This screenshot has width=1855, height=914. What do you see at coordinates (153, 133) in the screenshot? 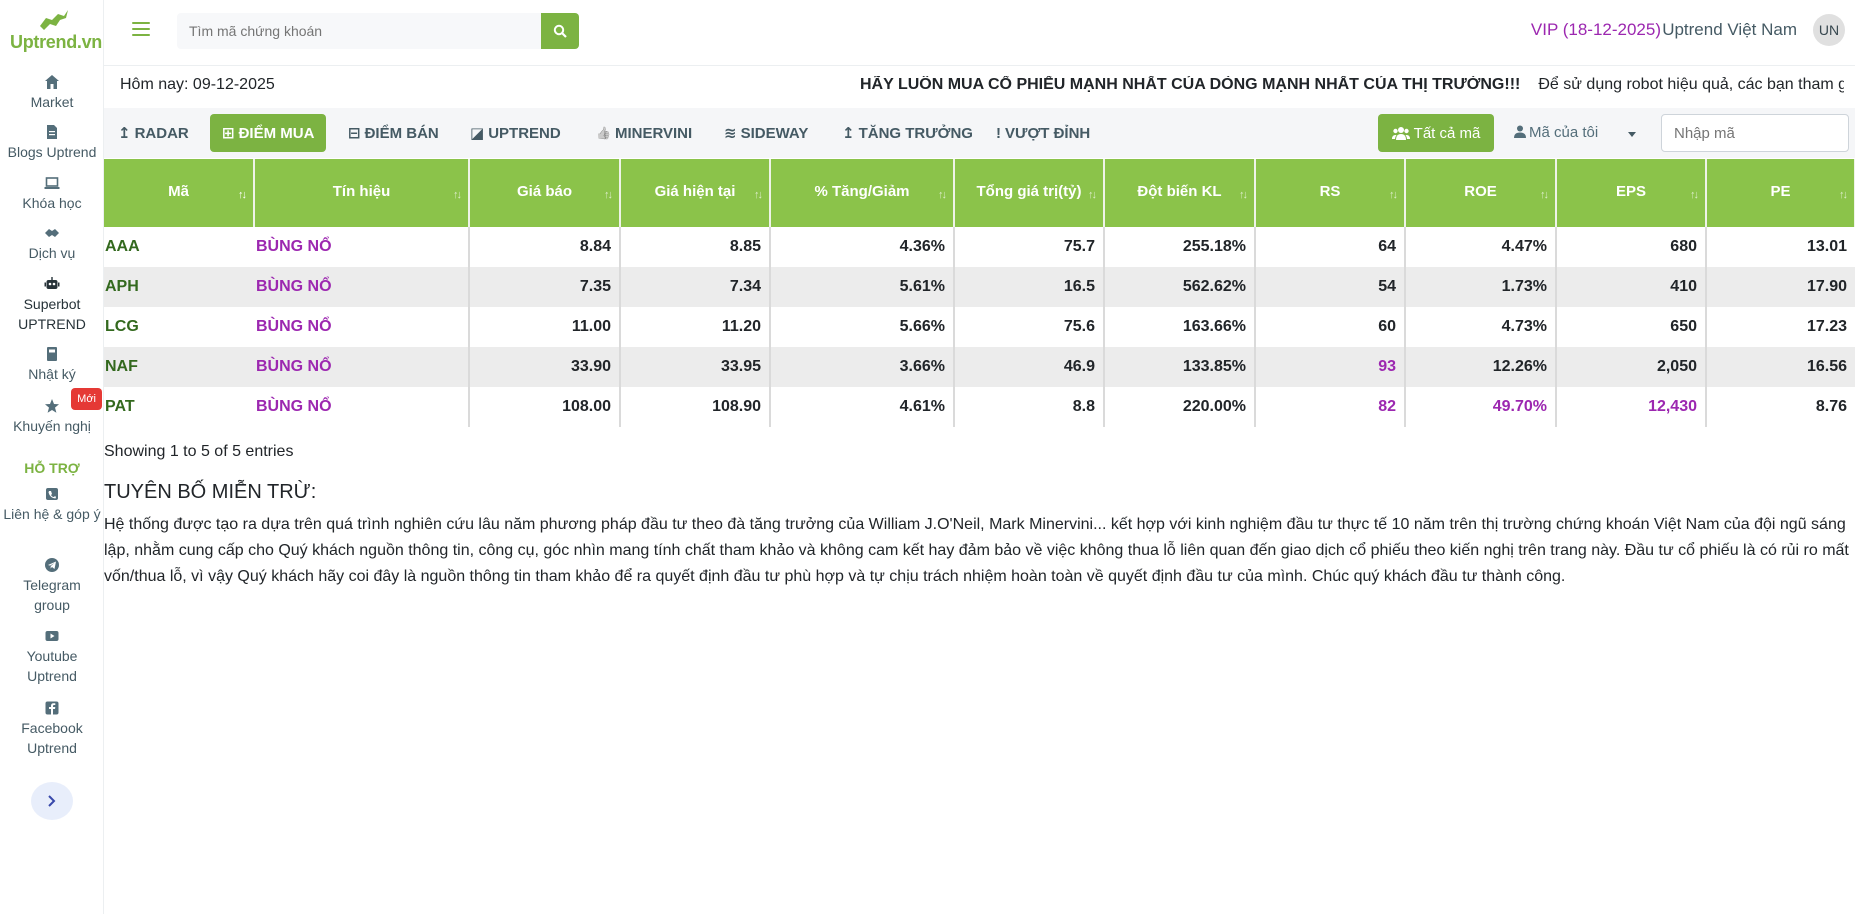
I see `tab-radar: ↥ RADAR` at bounding box center [153, 133].